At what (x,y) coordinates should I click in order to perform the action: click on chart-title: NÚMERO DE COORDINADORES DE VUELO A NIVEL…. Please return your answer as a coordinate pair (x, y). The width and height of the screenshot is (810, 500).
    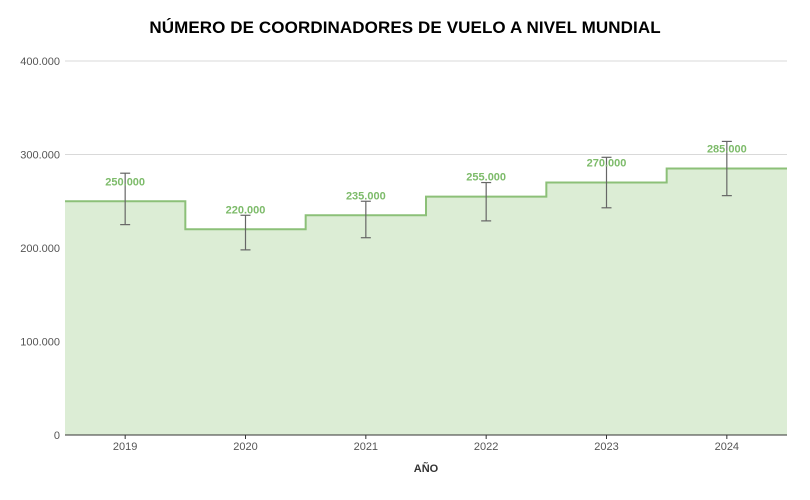
    Looking at the image, I should click on (405, 27).